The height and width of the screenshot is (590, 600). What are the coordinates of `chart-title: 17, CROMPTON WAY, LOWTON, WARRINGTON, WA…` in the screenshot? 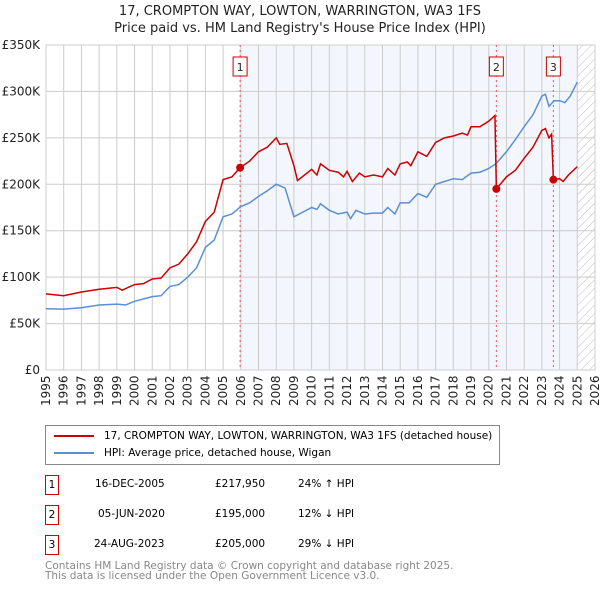 It's located at (300, 11).